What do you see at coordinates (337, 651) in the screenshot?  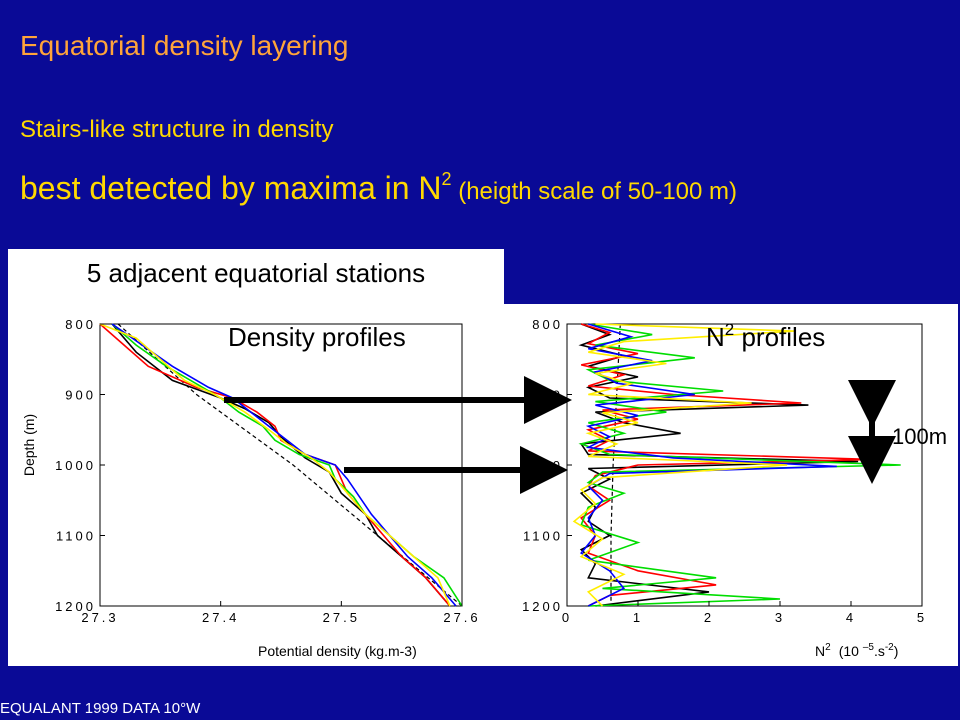 I see `density-x-axis-label: Potential density (kg.m-3)` at bounding box center [337, 651].